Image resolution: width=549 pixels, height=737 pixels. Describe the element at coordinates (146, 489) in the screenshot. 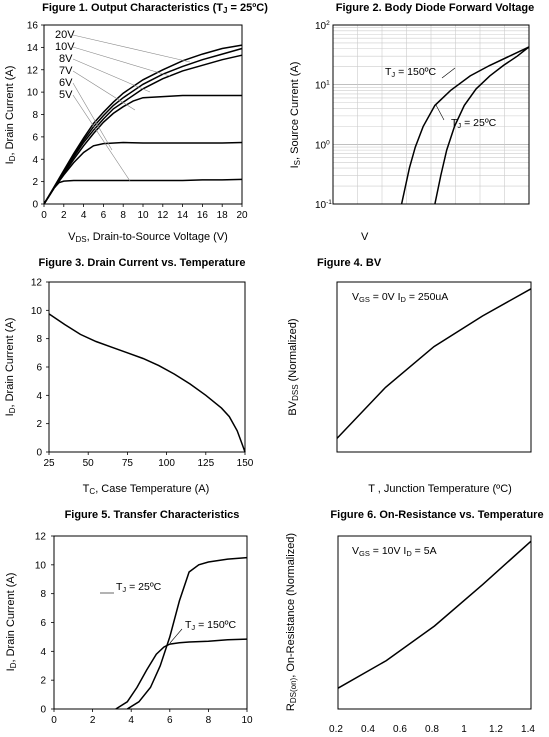

I see `figure-3-x-axis-label: TC, Case Temperature (A)` at that location.